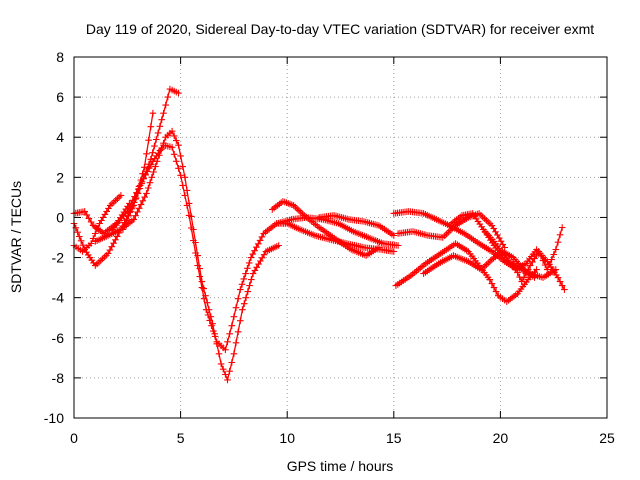 The image size is (640, 480). What do you see at coordinates (58, 338) in the screenshot?
I see `y-tick-label: -6` at bounding box center [58, 338].